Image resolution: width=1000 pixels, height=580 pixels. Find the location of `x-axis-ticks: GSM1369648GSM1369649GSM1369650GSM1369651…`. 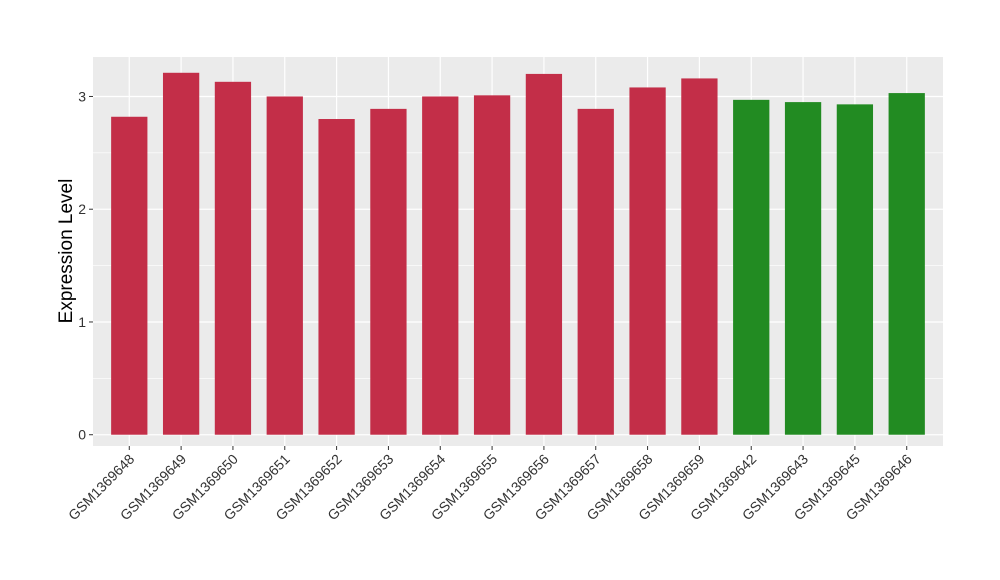

x-axis-ticks: GSM1369648GSM1369649GSM1369650GSM1369651… is located at coordinates (490, 484).